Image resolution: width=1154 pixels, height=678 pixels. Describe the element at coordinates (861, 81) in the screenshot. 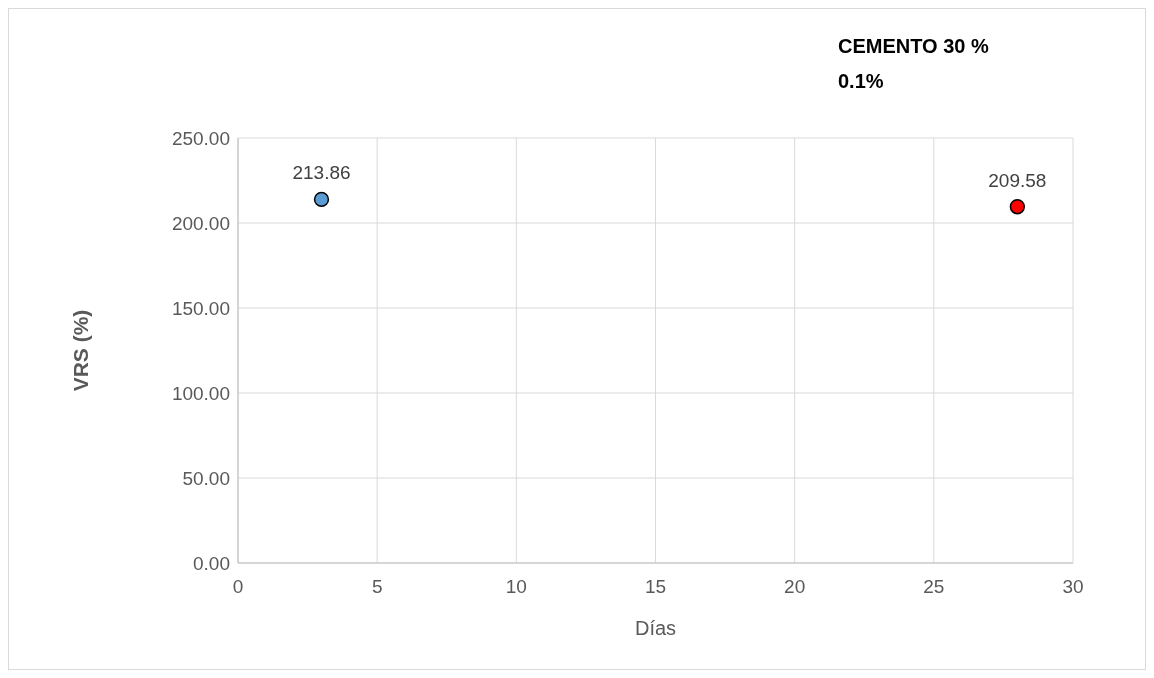

I see `chart-subtitle: 0.1%` at that location.